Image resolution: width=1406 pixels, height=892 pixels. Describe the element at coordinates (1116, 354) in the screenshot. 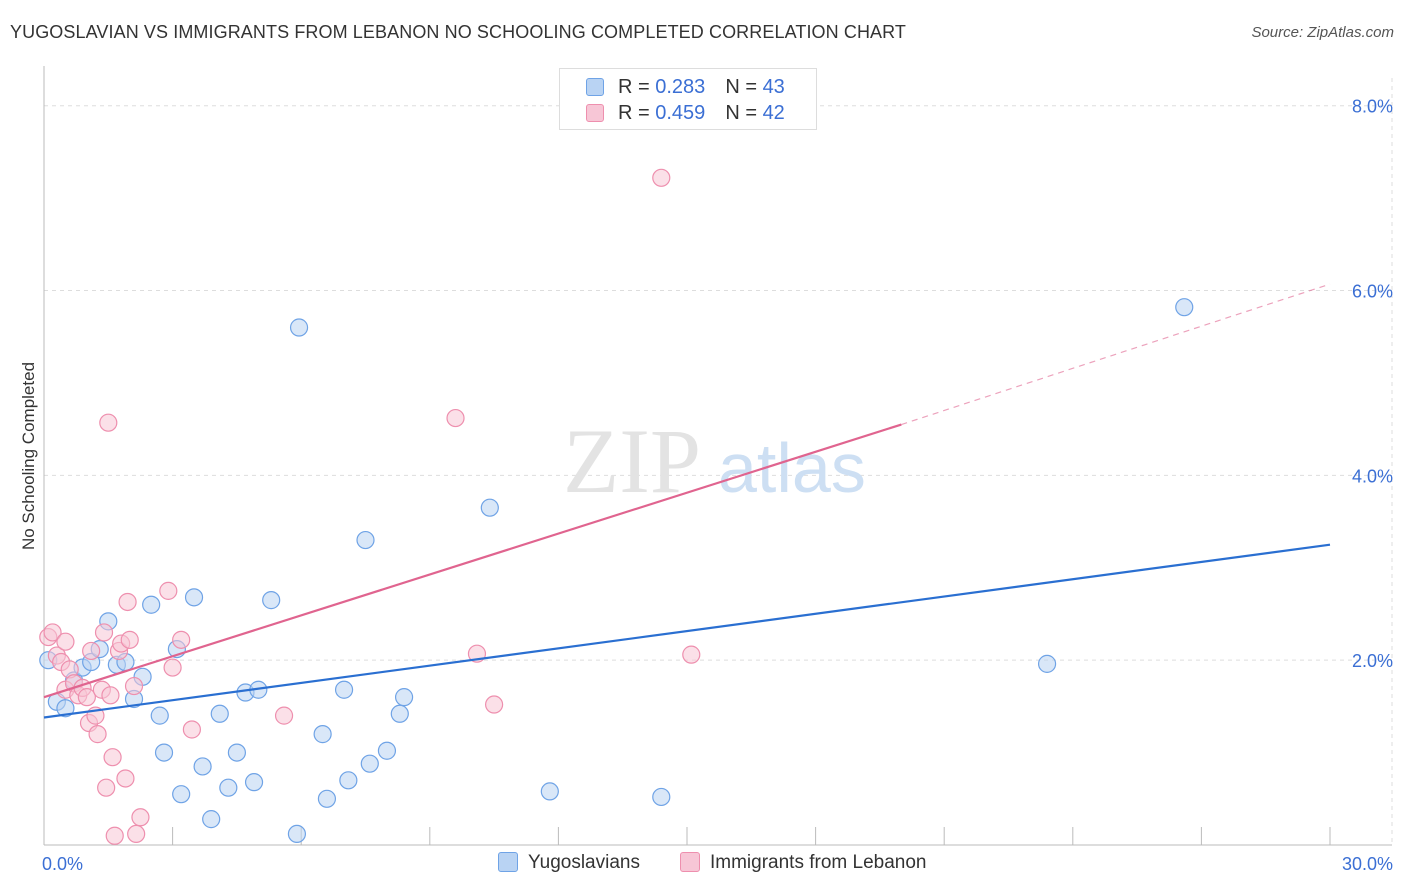

I see `trend-line-lebanon-extension` at that location.